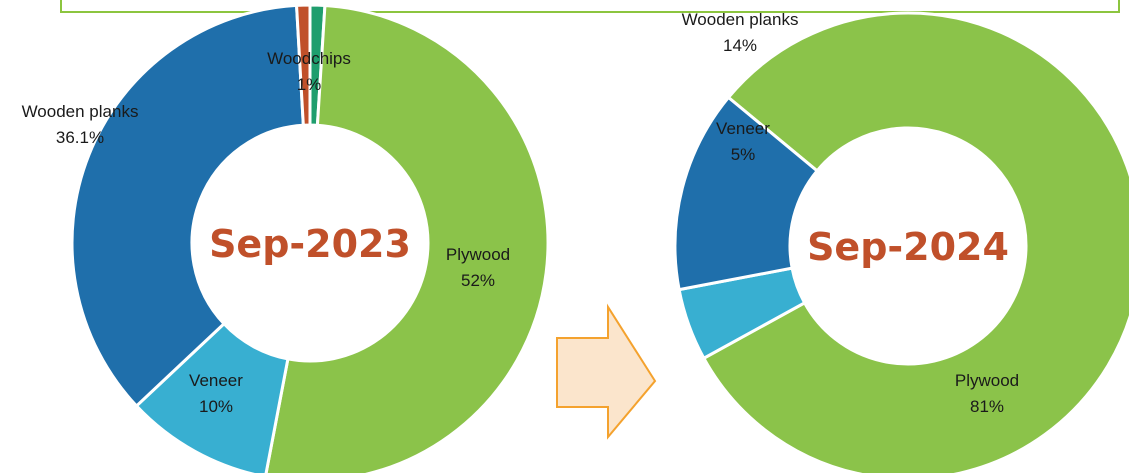 Image resolution: width=1129 pixels, height=473 pixels. Describe the element at coordinates (746, 193) in the screenshot. I see `slice-wooden-planks` at that location.